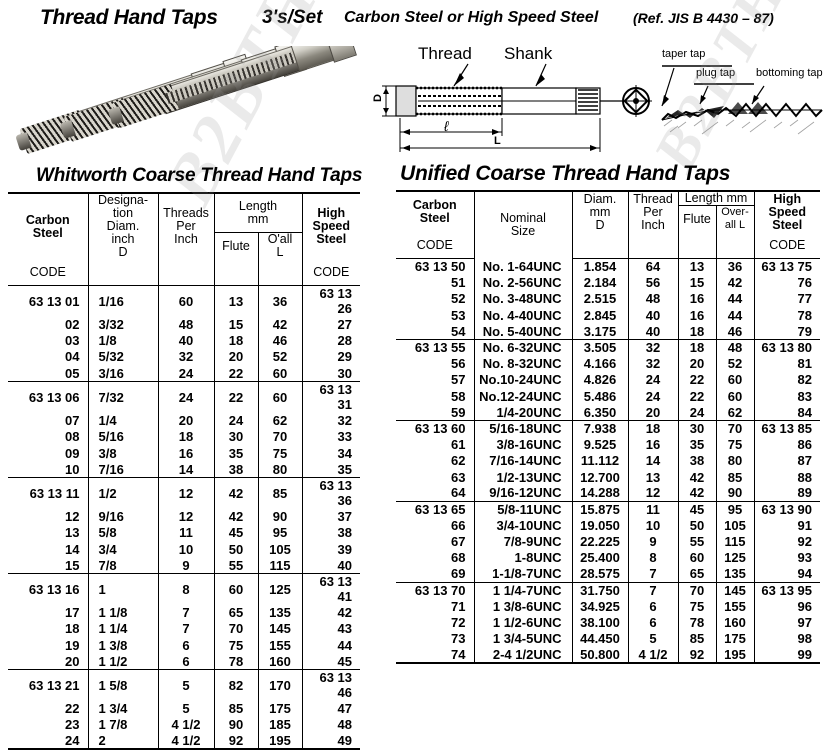 This screenshot has height=750, width=828. I want to click on cell-hss: 98, so click(786, 638).